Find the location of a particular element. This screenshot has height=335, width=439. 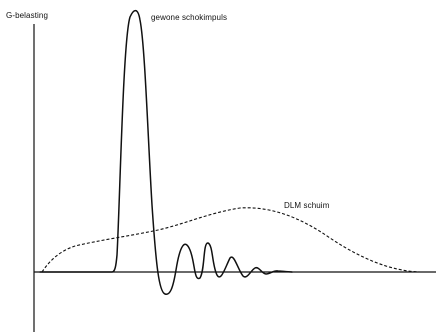

dlm-foam-label: DLM schuim is located at coordinates (307, 205).